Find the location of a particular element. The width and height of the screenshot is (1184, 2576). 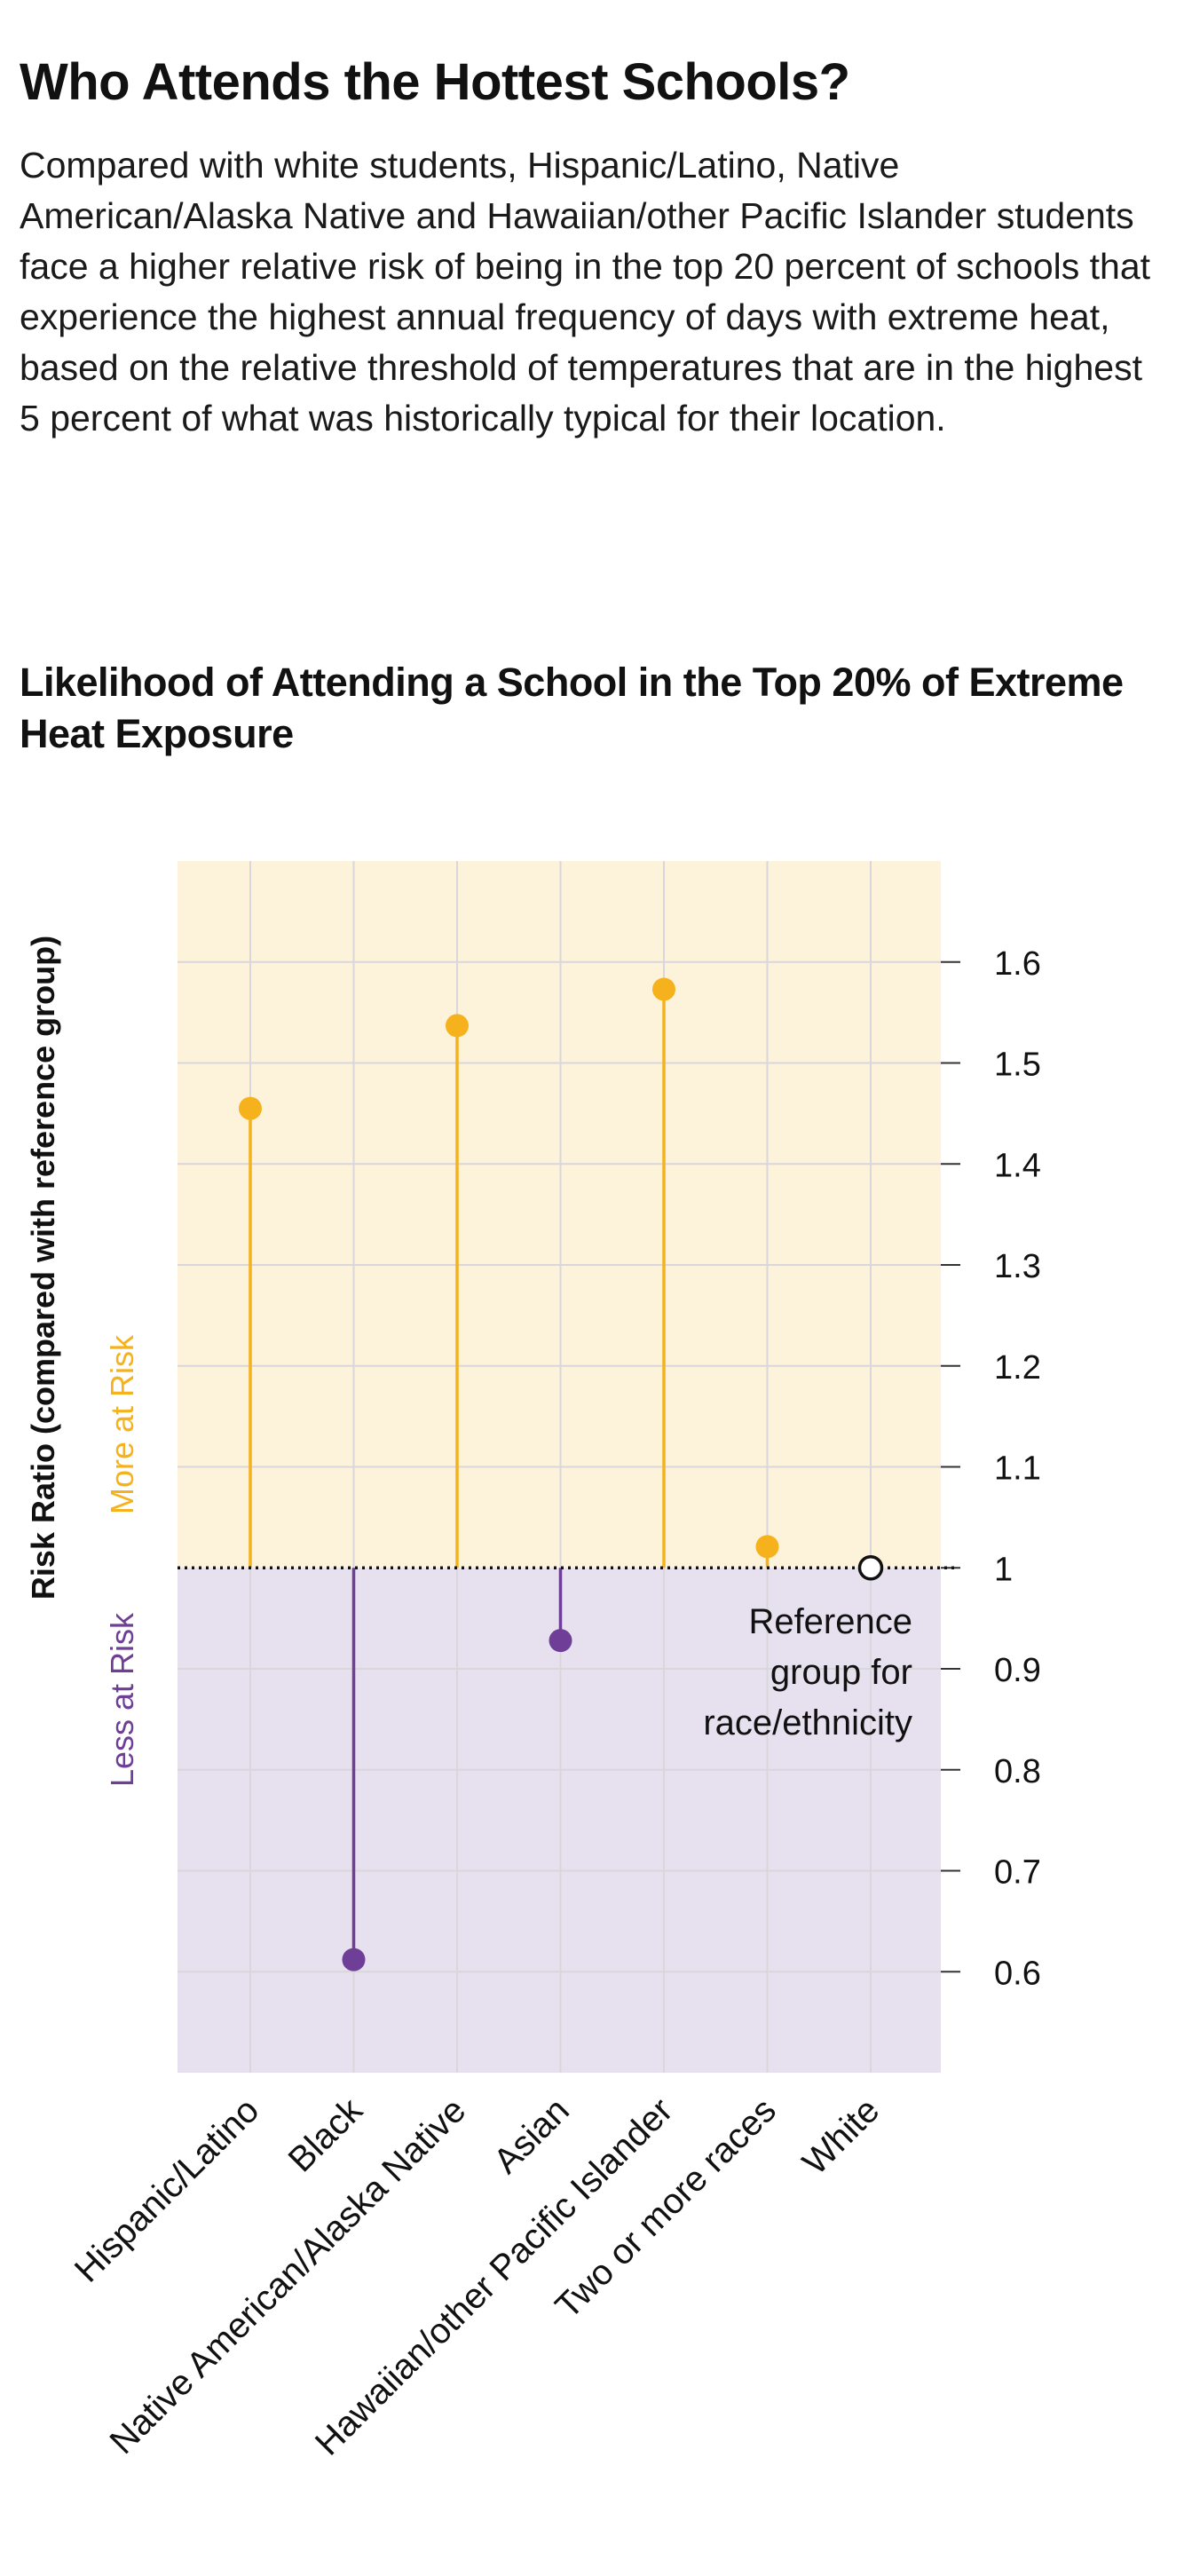

reference-annotation: Reference group for race/ethnicity is located at coordinates (807, 1672).